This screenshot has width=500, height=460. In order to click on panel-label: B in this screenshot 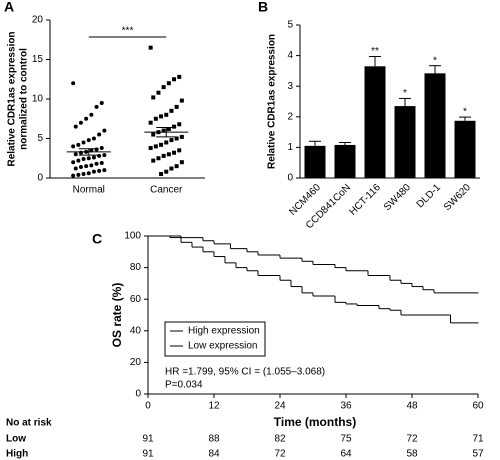, I will do `click(263, 7)`.